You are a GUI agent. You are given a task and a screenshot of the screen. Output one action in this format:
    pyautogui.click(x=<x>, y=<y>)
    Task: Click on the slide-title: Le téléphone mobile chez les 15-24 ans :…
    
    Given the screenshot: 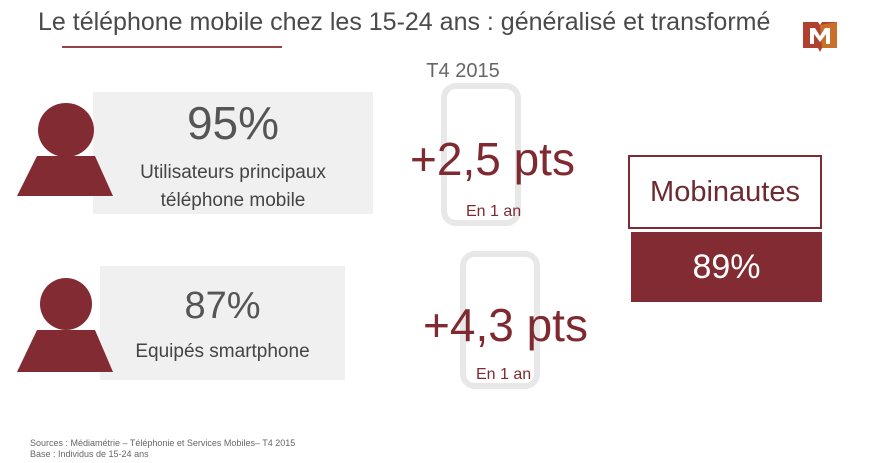 What is the action you would take?
    pyautogui.click(x=404, y=22)
    